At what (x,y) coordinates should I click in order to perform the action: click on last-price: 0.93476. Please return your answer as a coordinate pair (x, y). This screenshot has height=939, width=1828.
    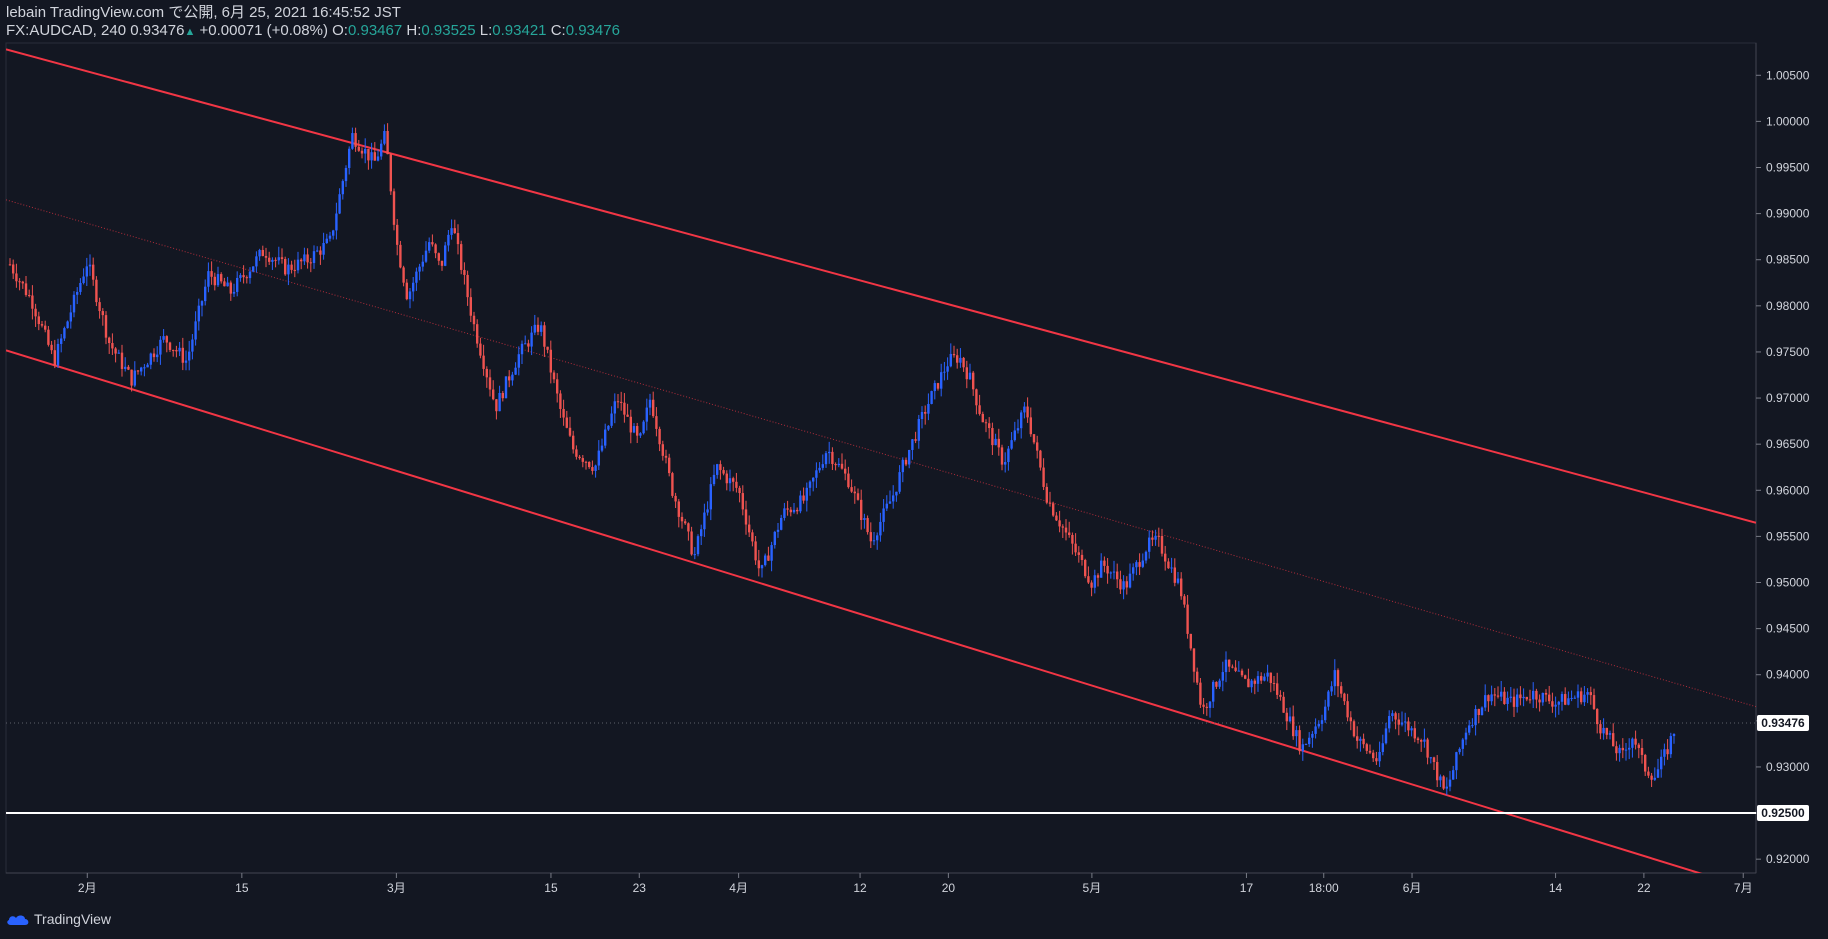
    Looking at the image, I should click on (157, 30).